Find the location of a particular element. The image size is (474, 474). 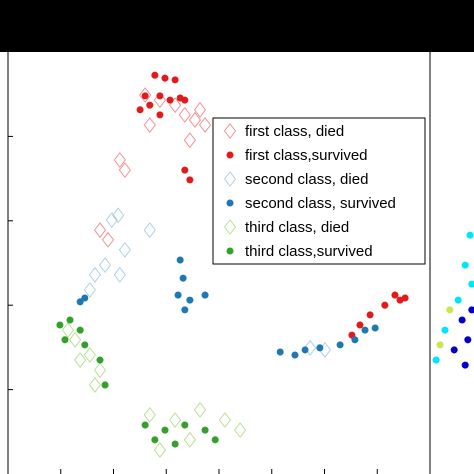

legend-label: second class, survived is located at coordinates (320, 203).